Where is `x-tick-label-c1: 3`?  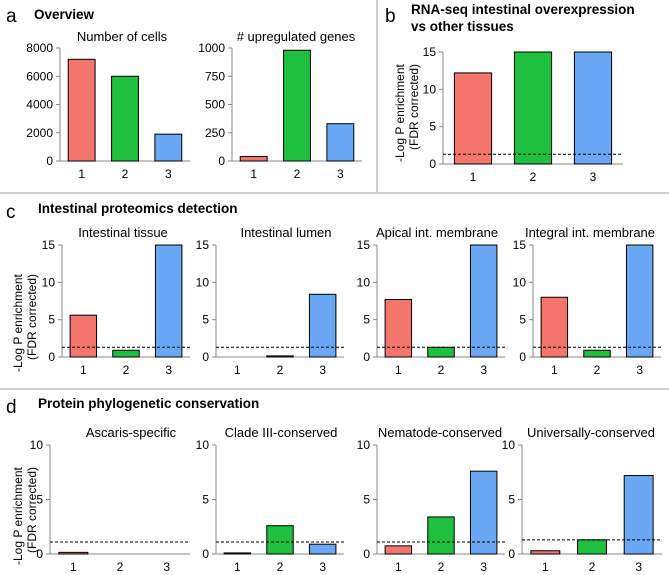 x-tick-label-c1: 3 is located at coordinates (168, 370).